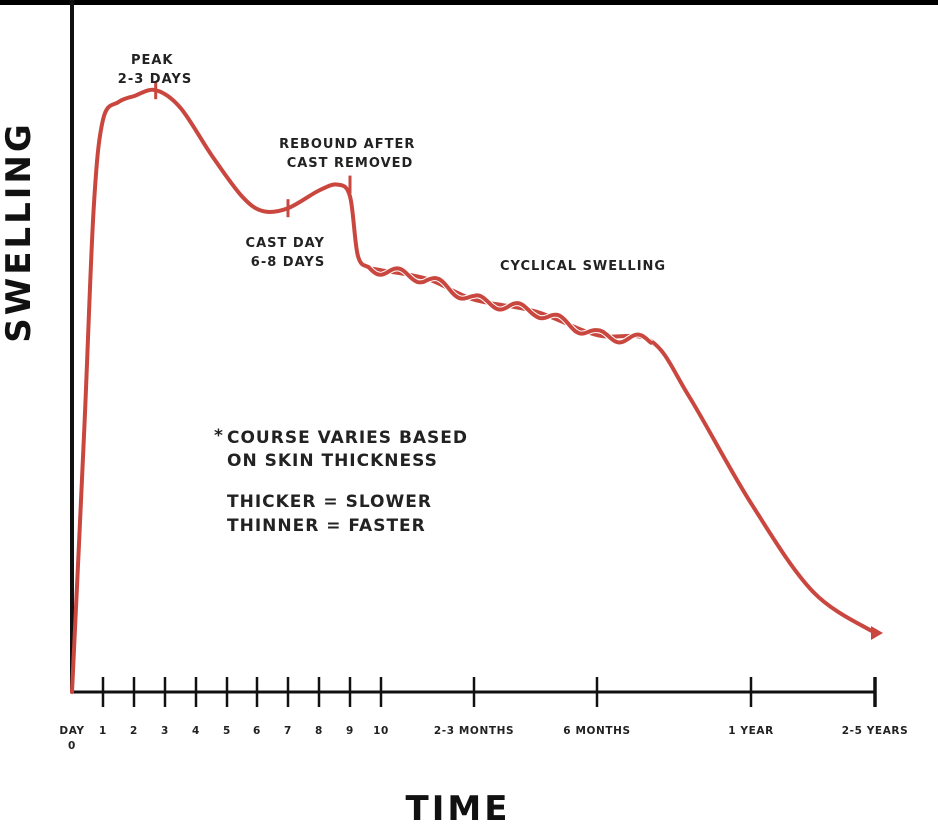 This screenshot has height=839, width=938. I want to click on x-tick-label-11: 2-3 MONTHS, so click(474, 731).